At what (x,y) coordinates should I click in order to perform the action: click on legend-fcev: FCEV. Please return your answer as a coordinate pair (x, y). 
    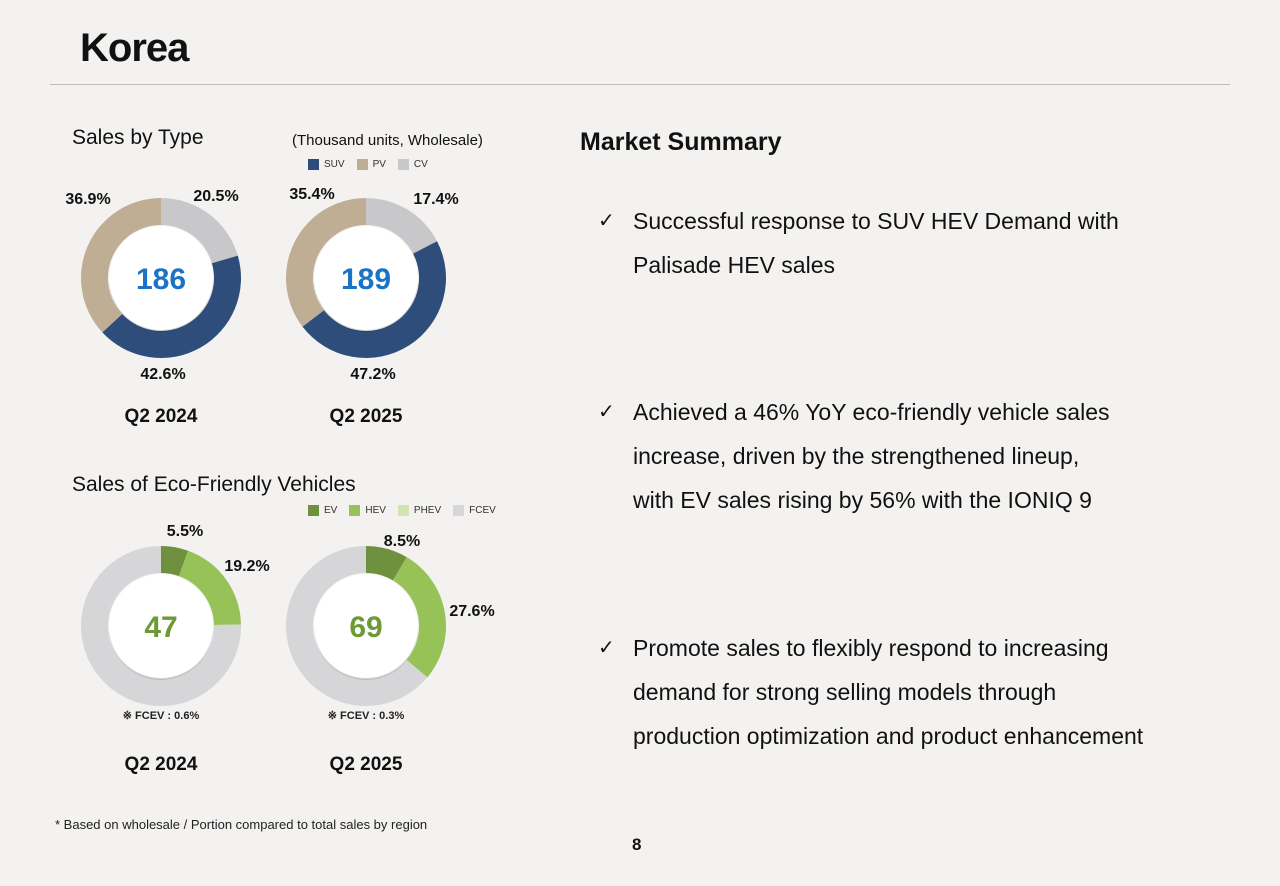
    Looking at the image, I should click on (474, 510).